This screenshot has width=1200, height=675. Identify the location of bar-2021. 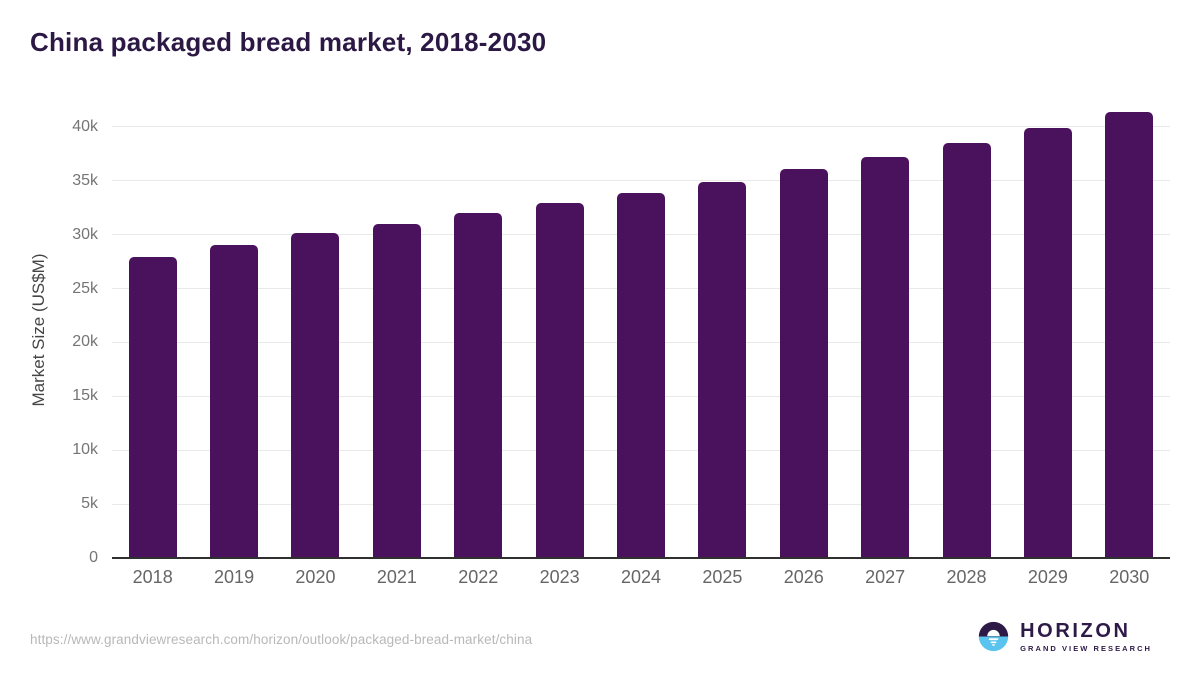
(396, 390).